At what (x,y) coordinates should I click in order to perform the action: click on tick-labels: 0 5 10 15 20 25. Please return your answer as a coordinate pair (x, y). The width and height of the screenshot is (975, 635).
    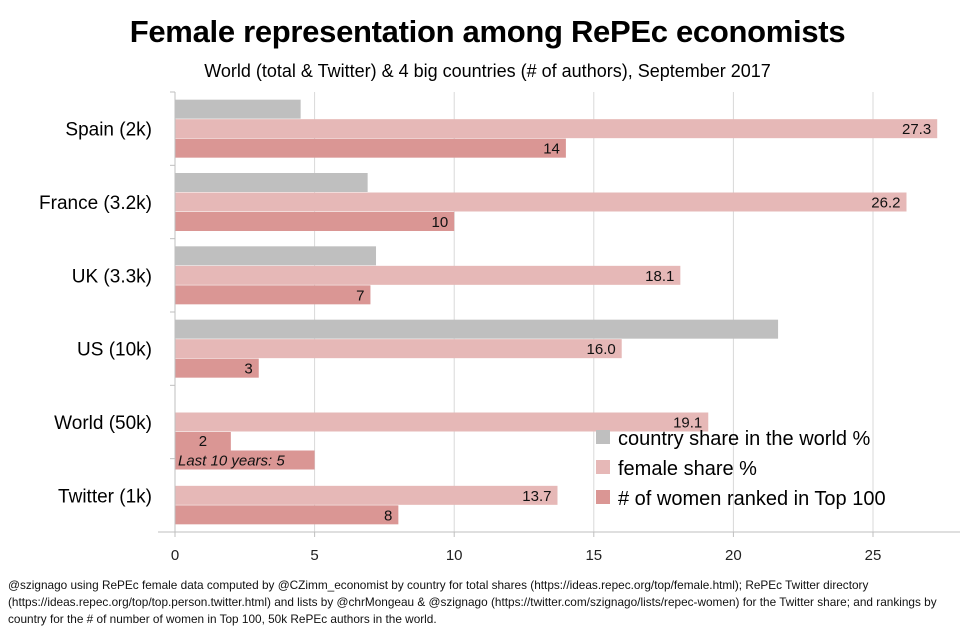
    Looking at the image, I should click on (526, 555).